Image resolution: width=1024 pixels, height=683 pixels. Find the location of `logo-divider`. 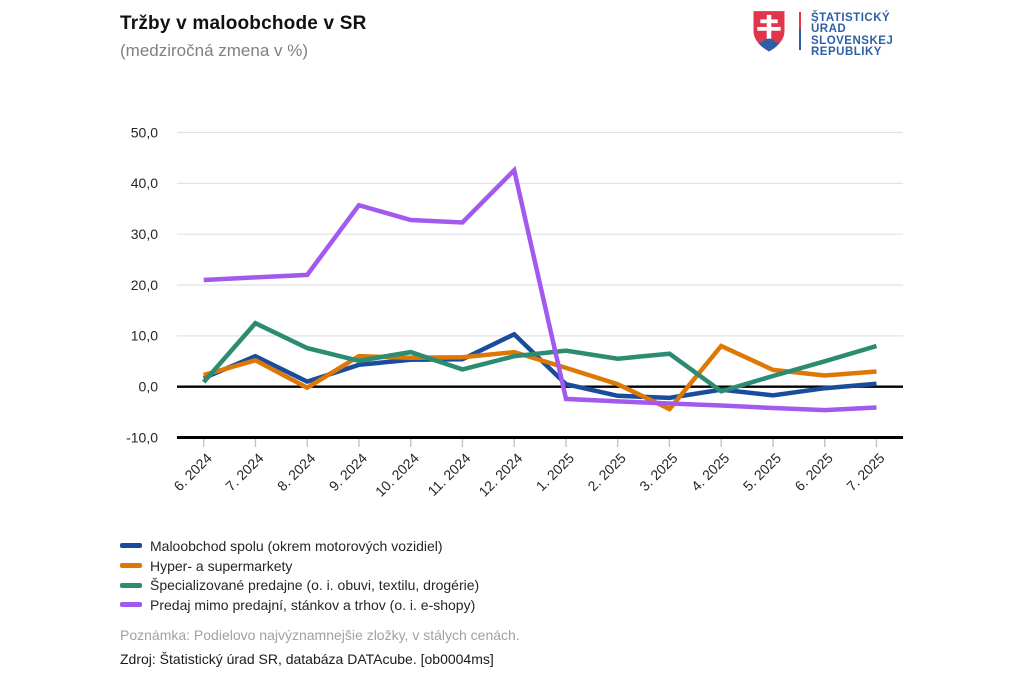

logo-divider is located at coordinates (800, 31).